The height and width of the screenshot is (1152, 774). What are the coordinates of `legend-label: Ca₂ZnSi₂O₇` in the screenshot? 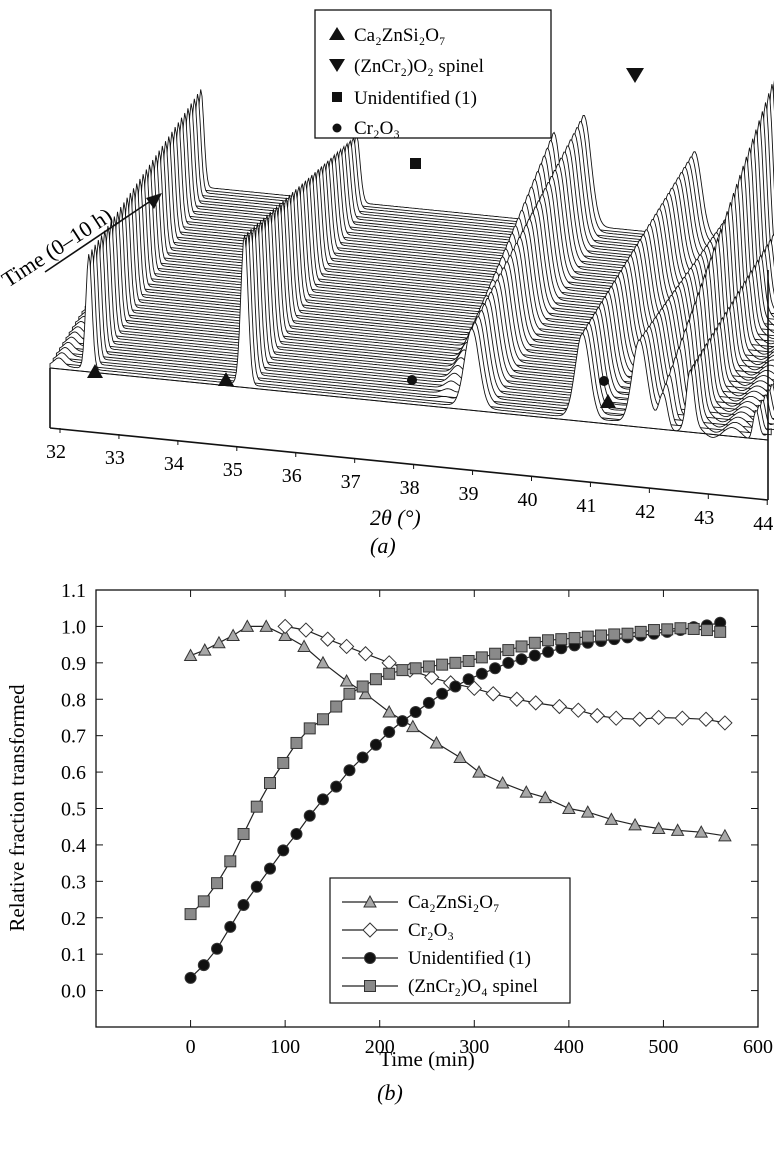 It's located at (400, 35).